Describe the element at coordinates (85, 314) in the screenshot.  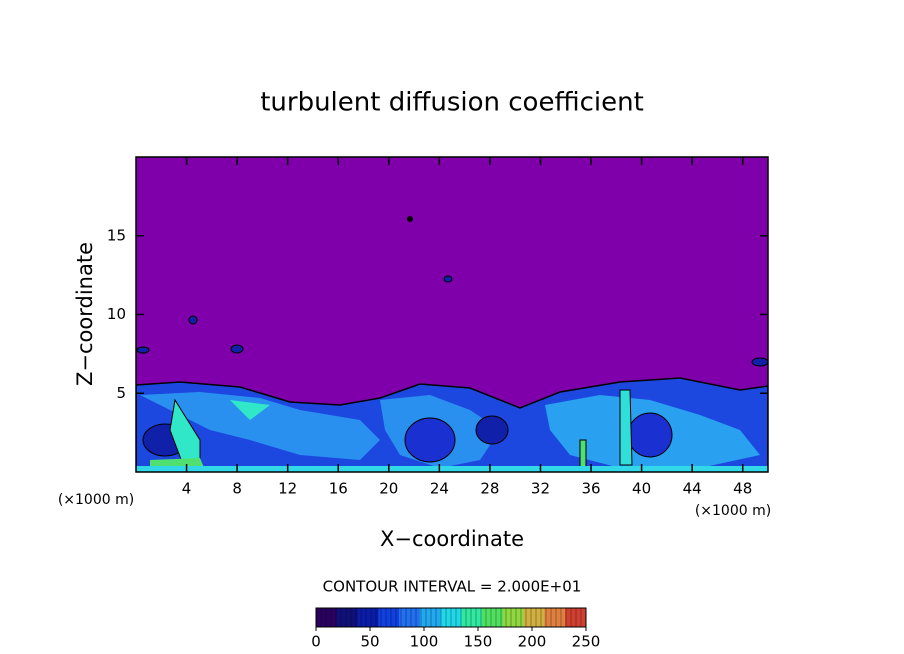
I see `y-axis-label: Z−coordinate` at that location.